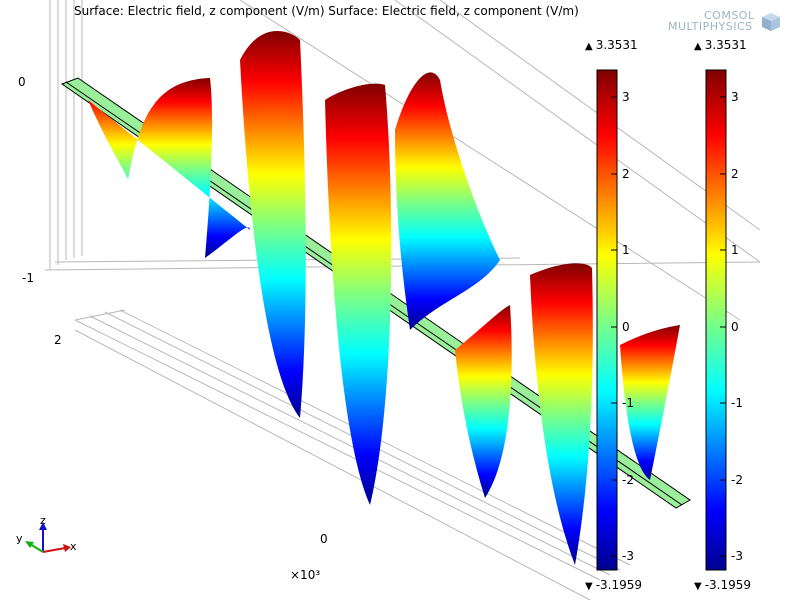 The width and height of the screenshot is (800, 600). I want to click on colorbar-2-tick: -3, so click(737, 556).